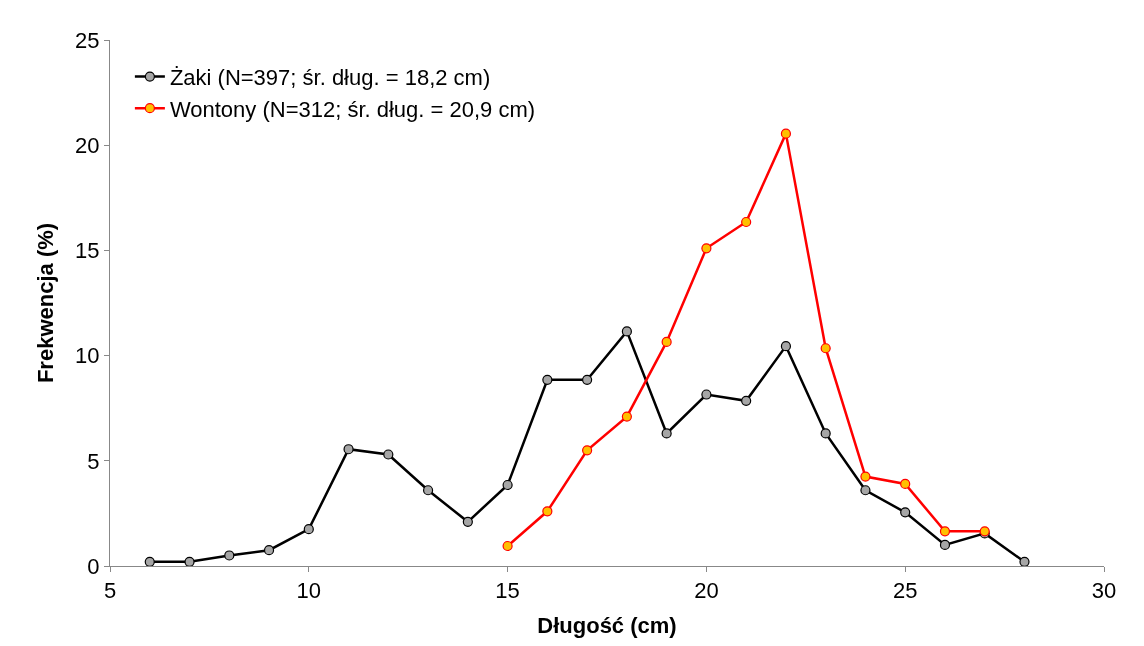 This screenshot has width=1144, height=646. Describe the element at coordinates (110, 591) in the screenshot. I see `x-tick-label: 5` at that location.